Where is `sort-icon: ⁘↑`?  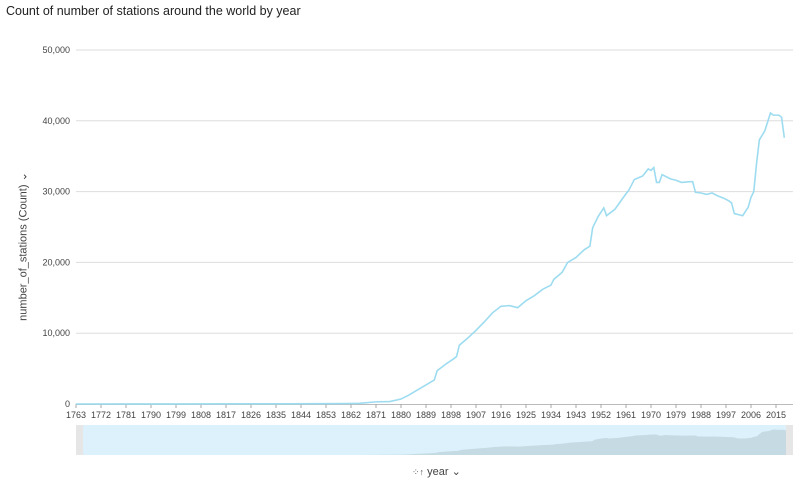
sort-icon: ⁘↑ is located at coordinates (418, 472).